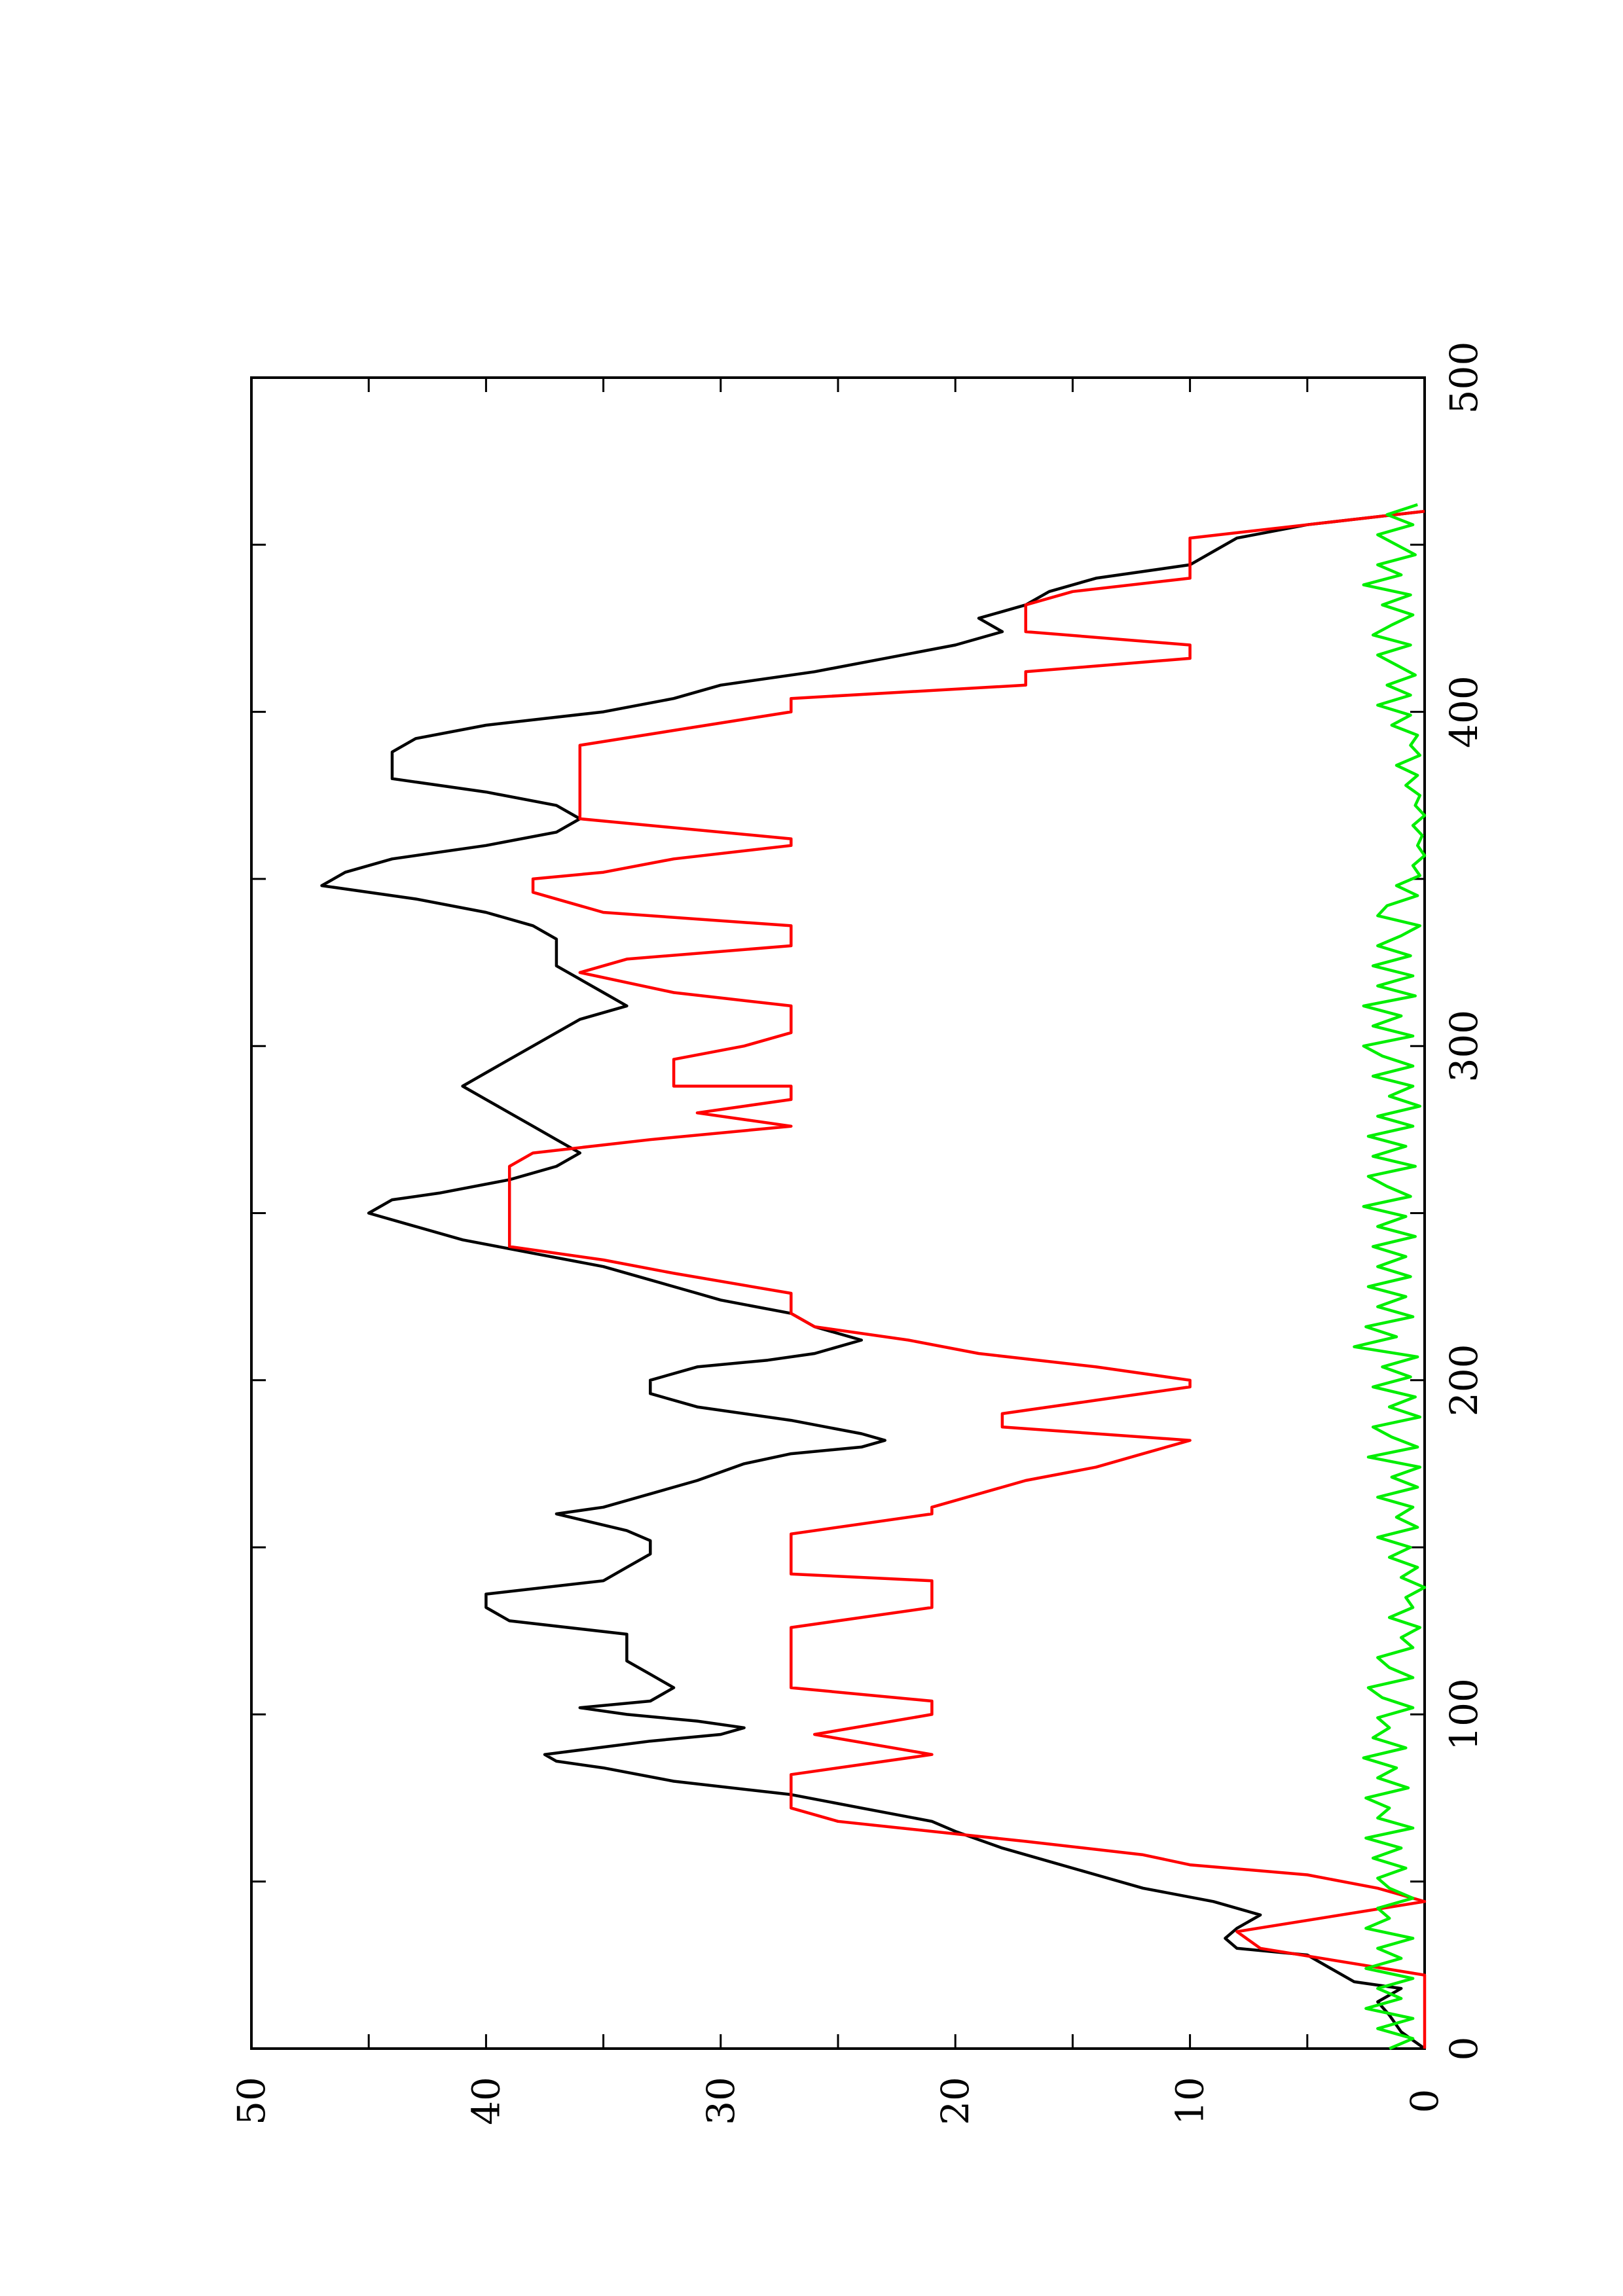 This screenshot has height=2296, width=1623. What do you see at coordinates (251, 2101) in the screenshot?
I see `y-tick-label: 50` at bounding box center [251, 2101].